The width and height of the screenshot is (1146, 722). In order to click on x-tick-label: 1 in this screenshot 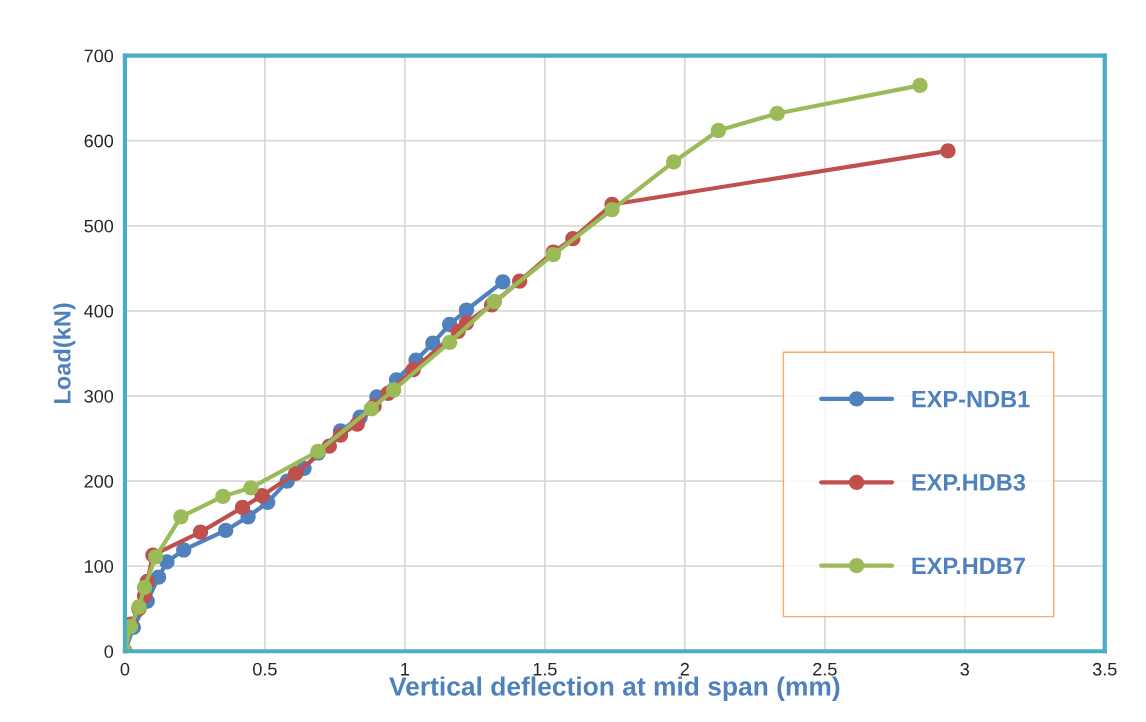, I will do `click(405, 669)`.